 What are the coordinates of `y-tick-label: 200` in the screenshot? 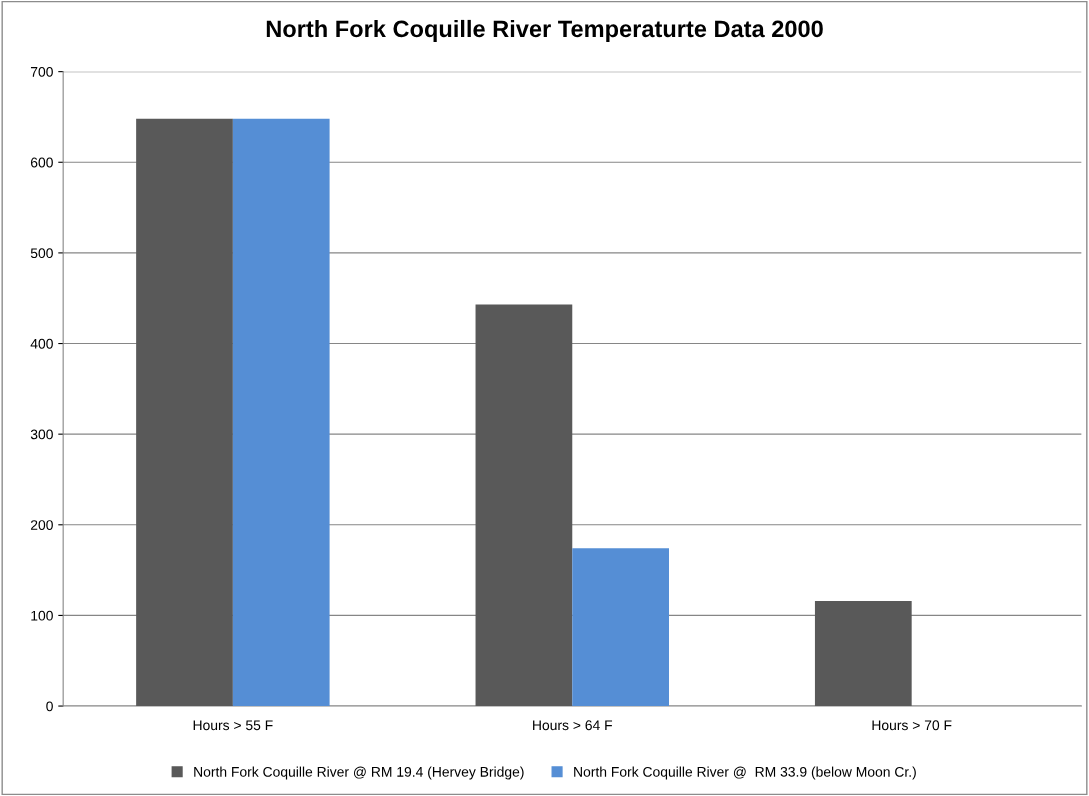 It's located at (41, 525).